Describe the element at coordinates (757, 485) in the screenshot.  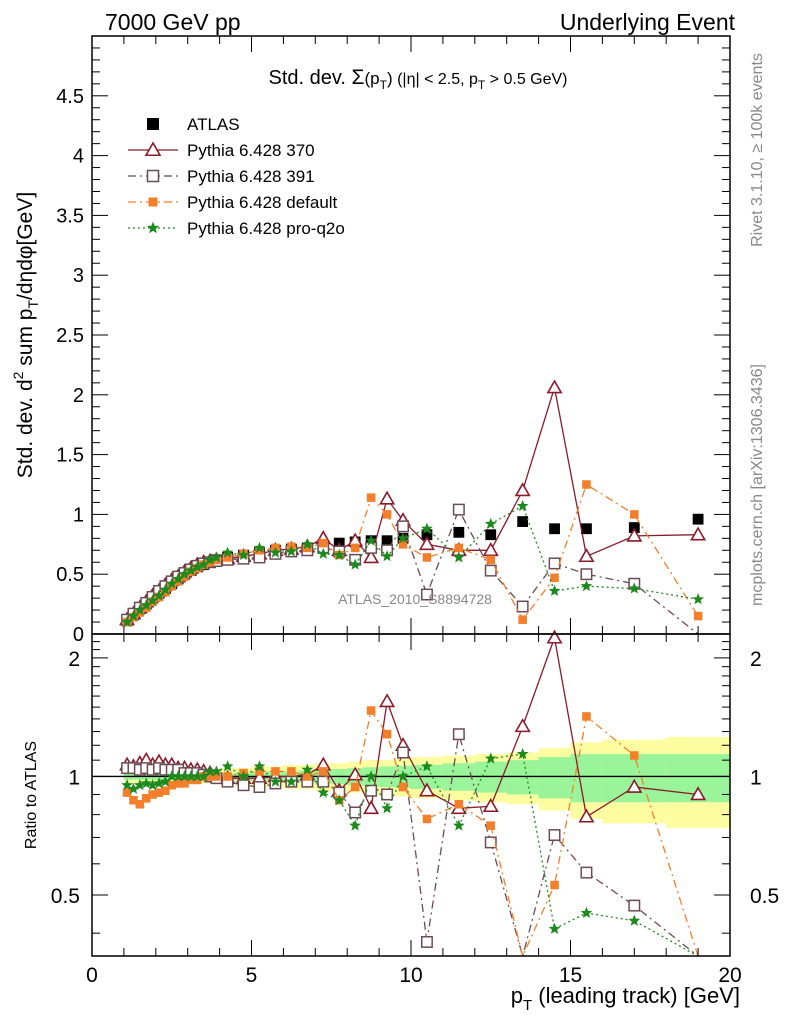
I see `mcplots-label: mcplots.cern.ch [arXiv:1306.3436]` at that location.